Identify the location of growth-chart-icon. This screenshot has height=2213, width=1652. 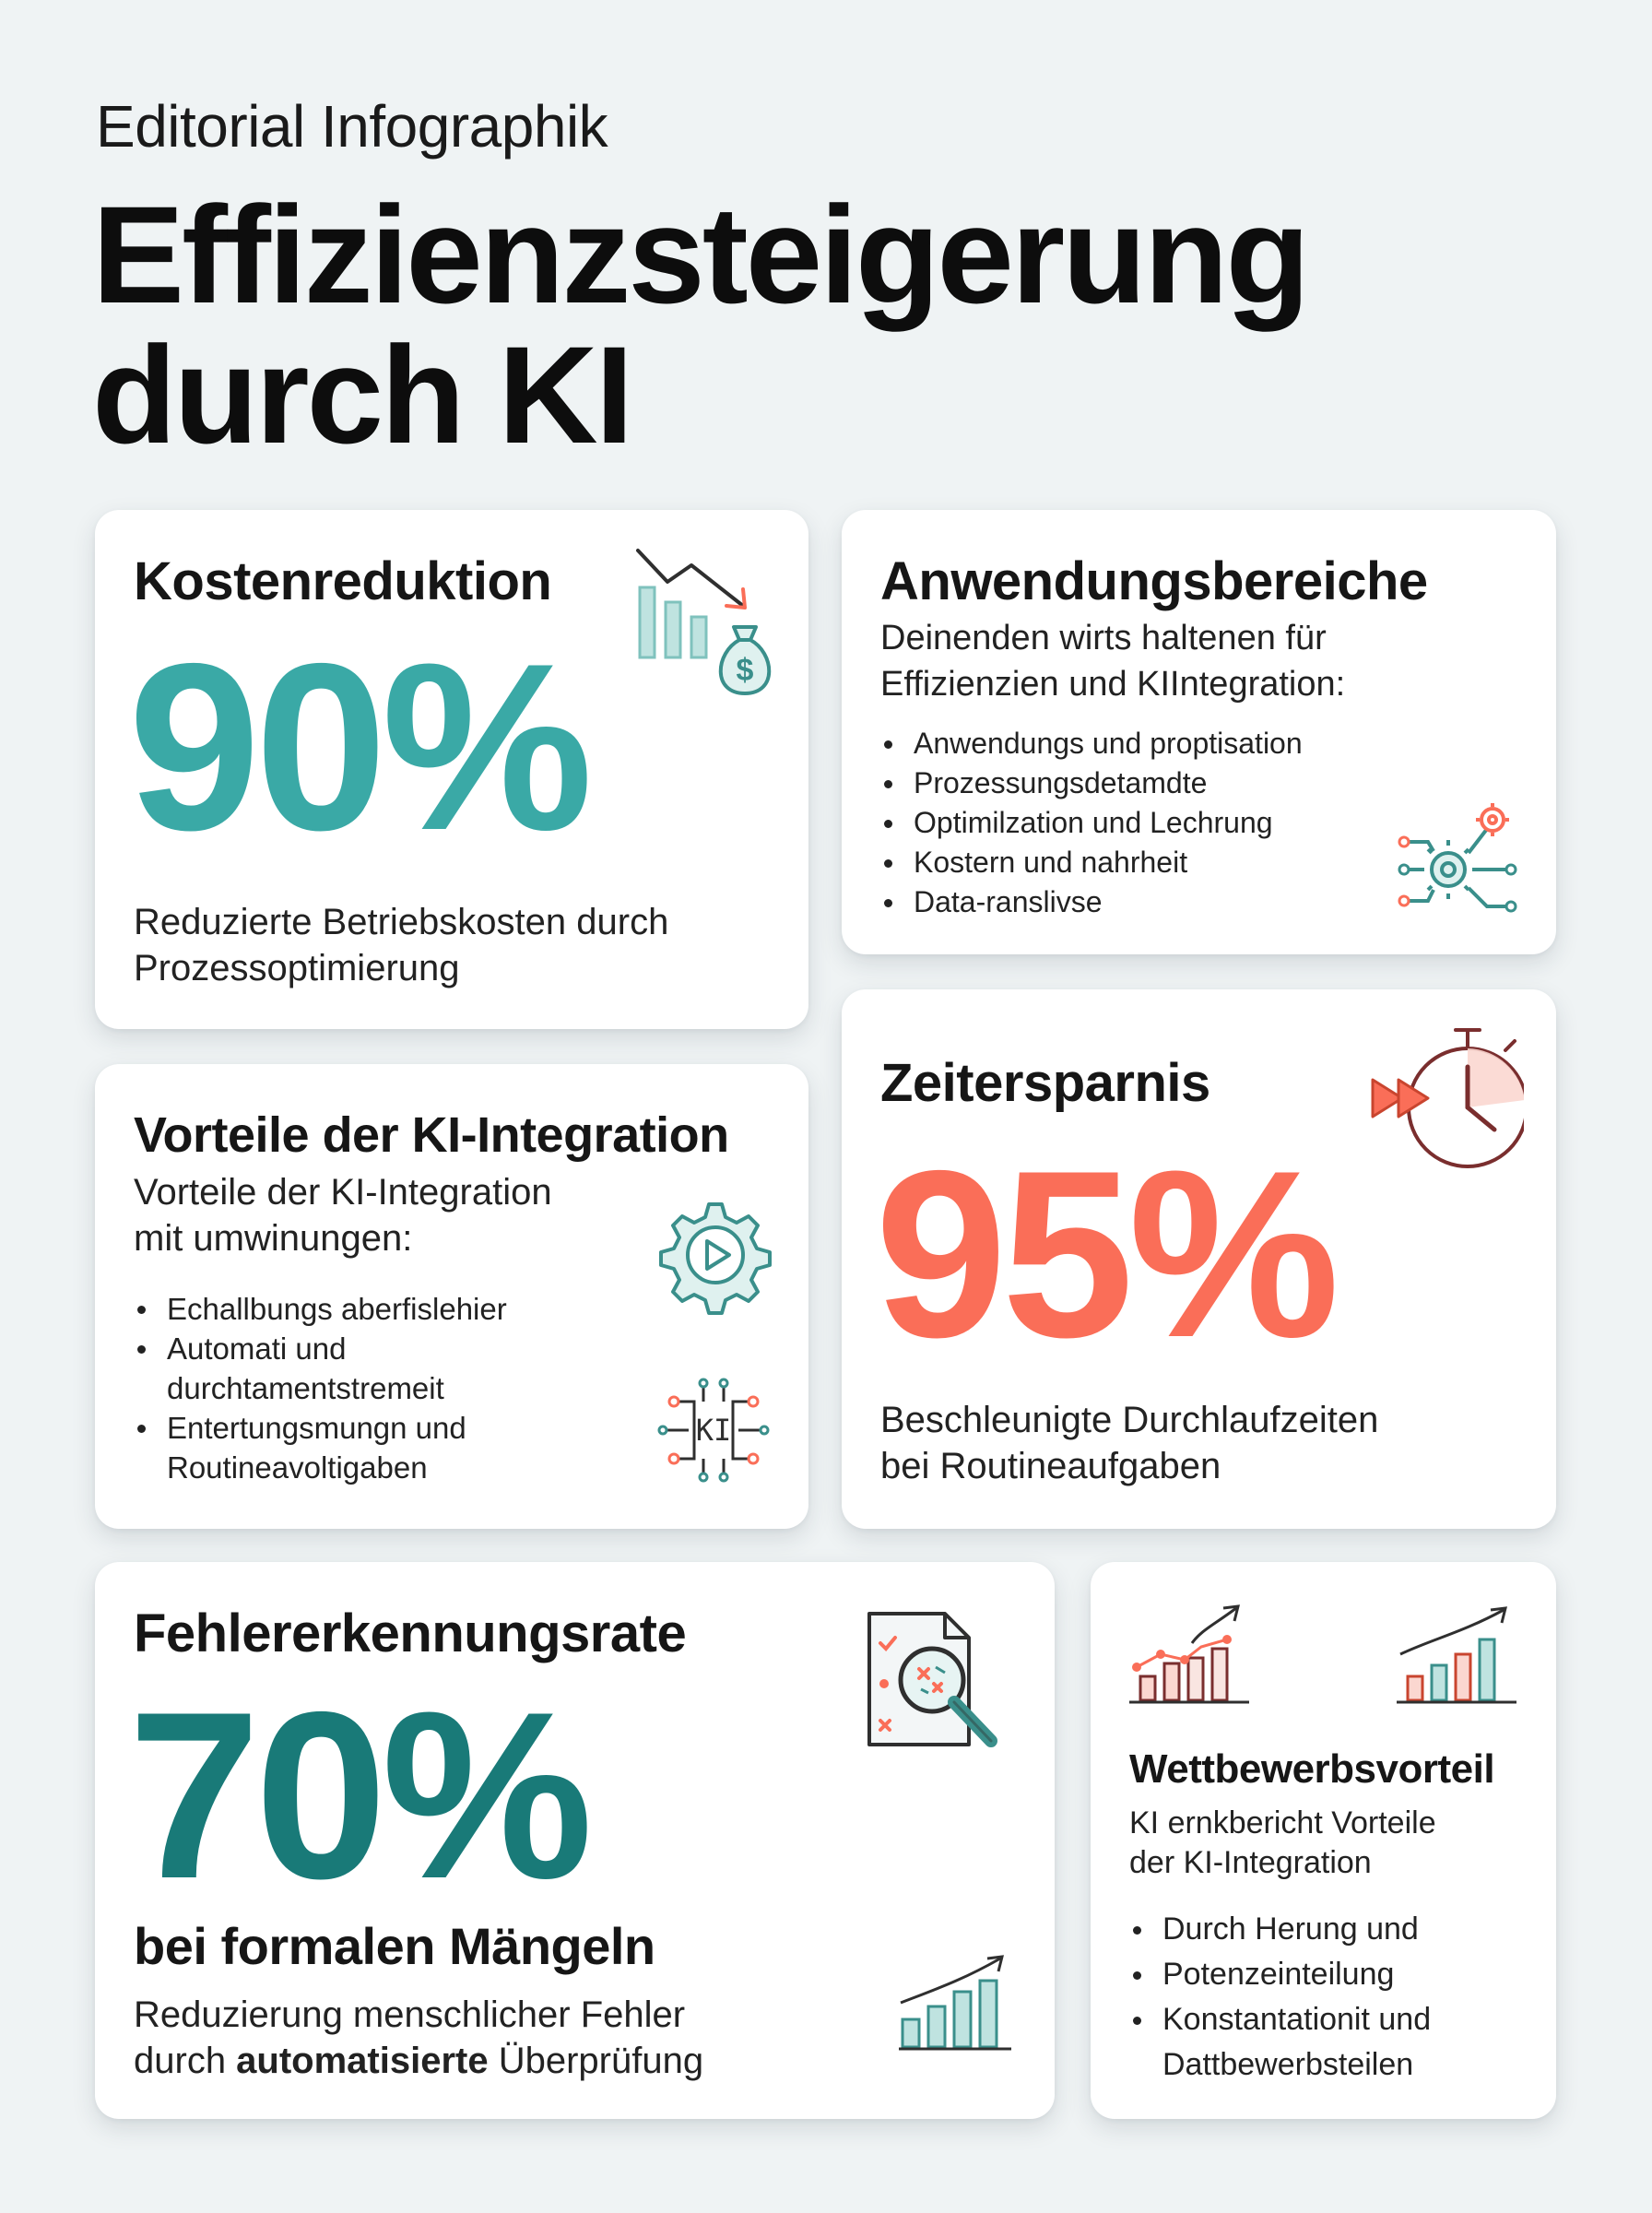
(955, 2003).